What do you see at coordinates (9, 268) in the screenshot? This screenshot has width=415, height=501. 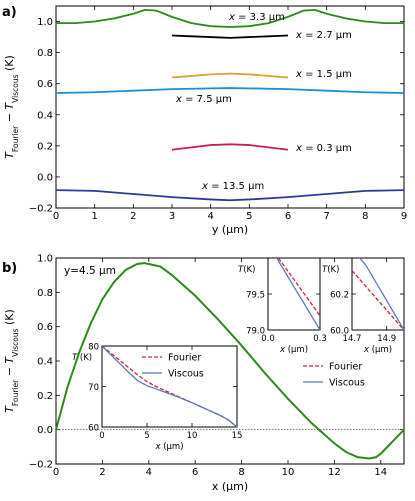 I see `panel-b-letter: b)` at bounding box center [9, 268].